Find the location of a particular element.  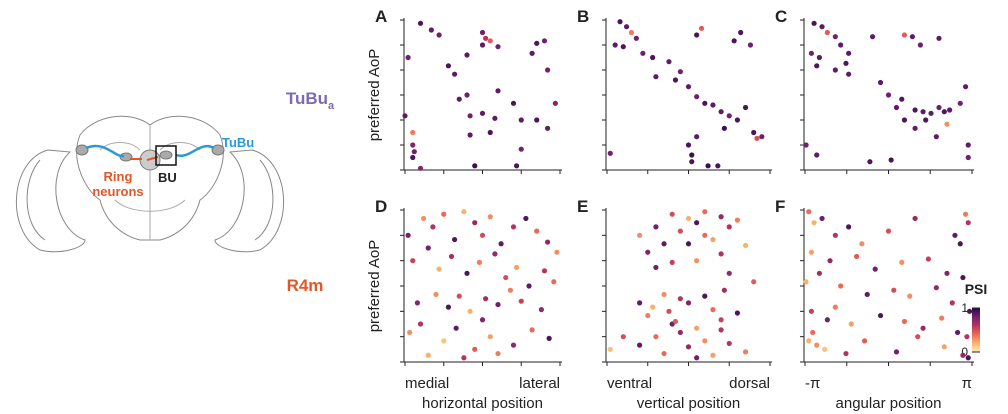

x-tick-label: π is located at coordinates (967, 383).